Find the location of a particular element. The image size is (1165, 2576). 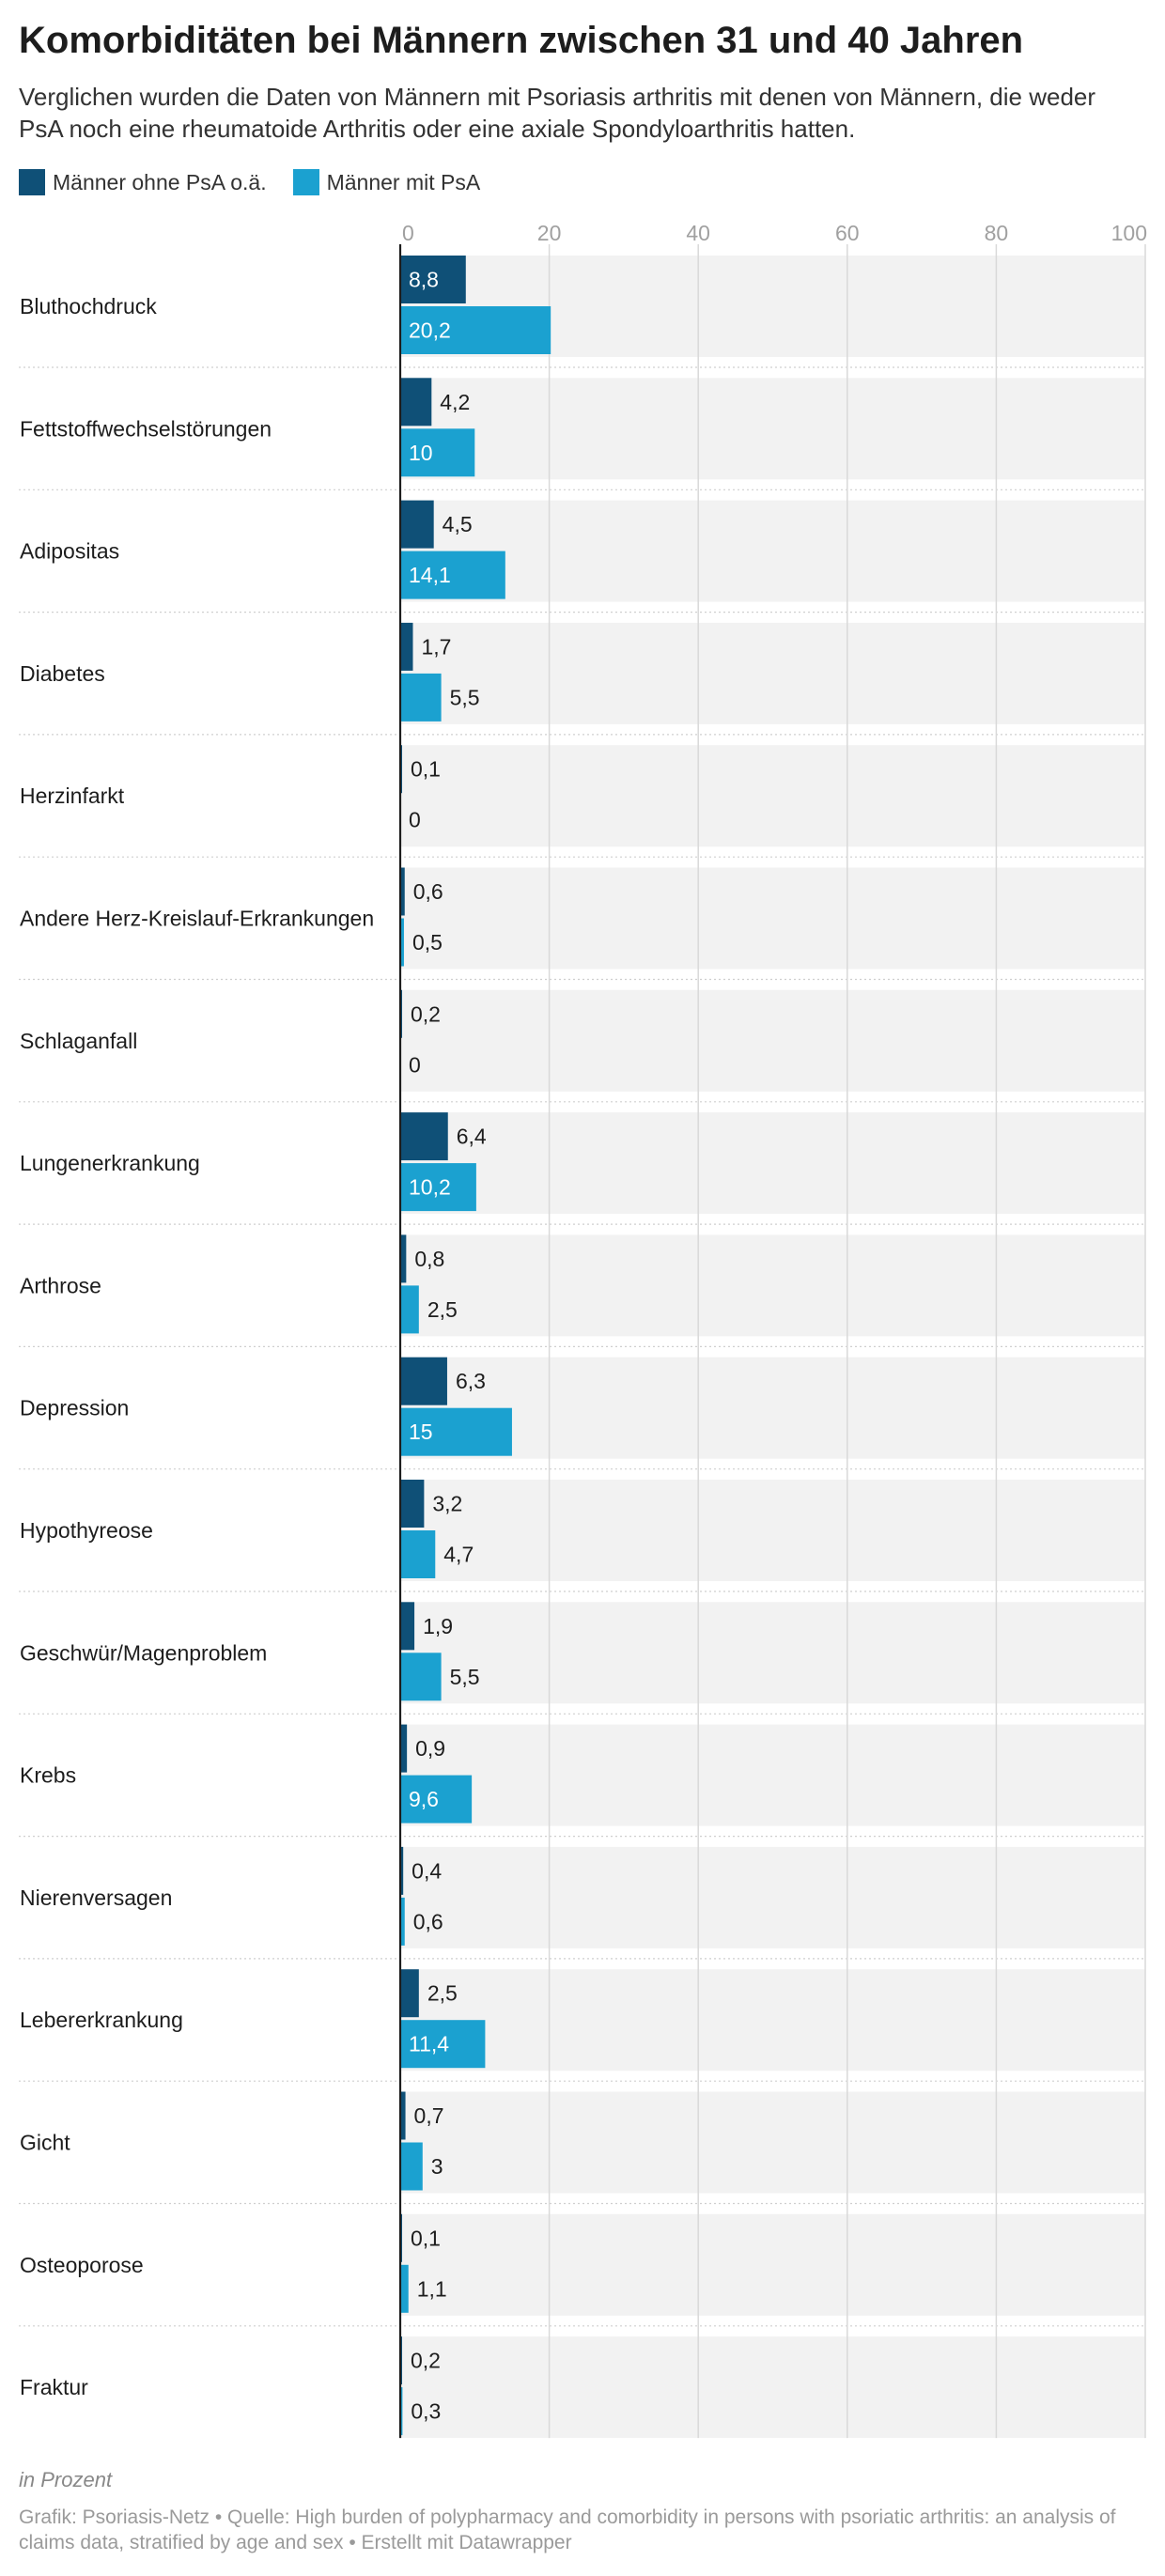

value-label: 0,9 is located at coordinates (430, 1748).